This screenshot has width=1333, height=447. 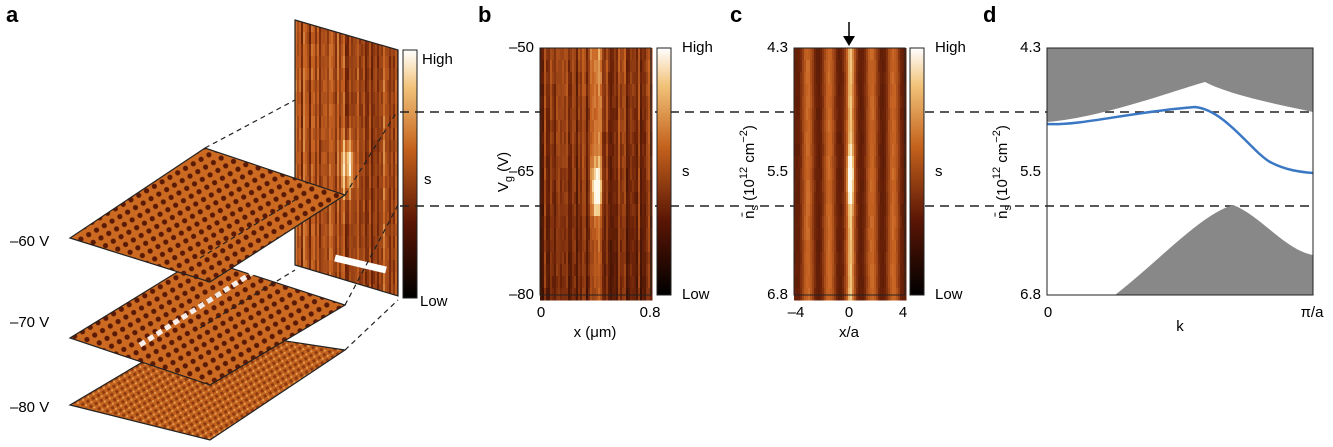 What do you see at coordinates (29, 322) in the screenshot?
I see `layer-label: –70 V` at bounding box center [29, 322].